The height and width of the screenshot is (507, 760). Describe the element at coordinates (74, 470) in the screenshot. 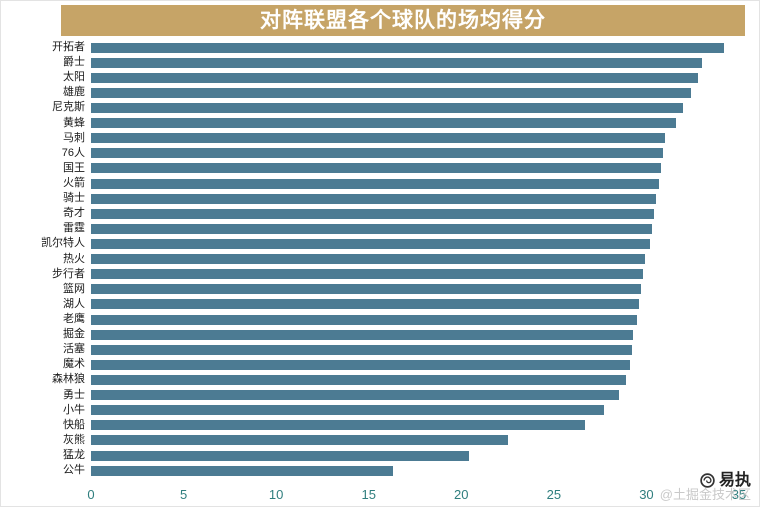

I see `category-label: 公牛` at that location.